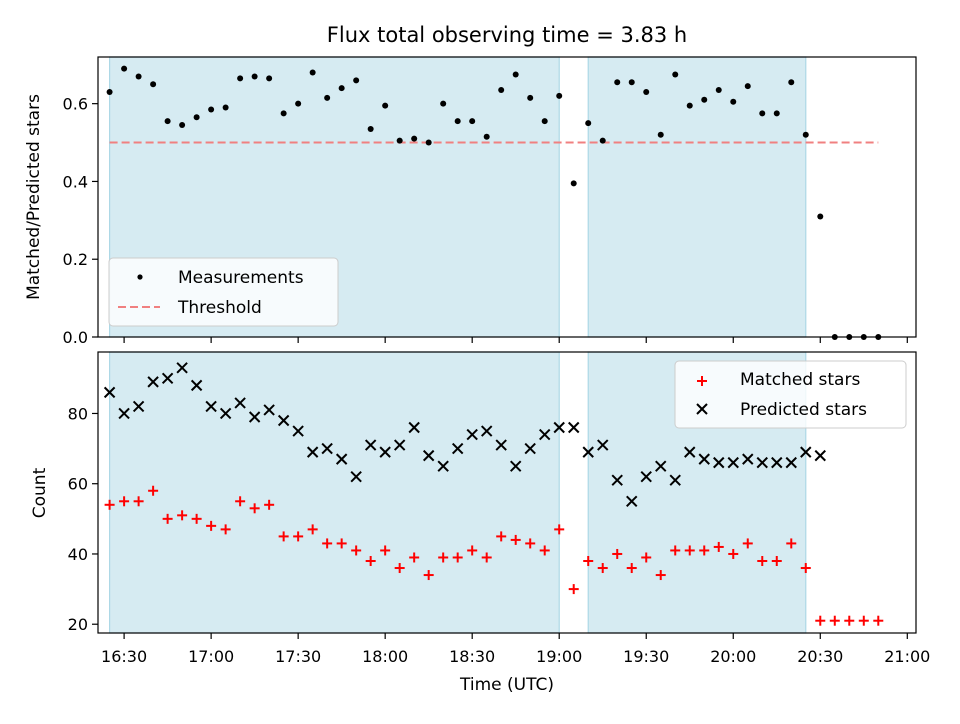 The image size is (960, 724). Describe the element at coordinates (385, 656) in the screenshot. I see `bottom-x-tick-label-3: 18:00` at that location.